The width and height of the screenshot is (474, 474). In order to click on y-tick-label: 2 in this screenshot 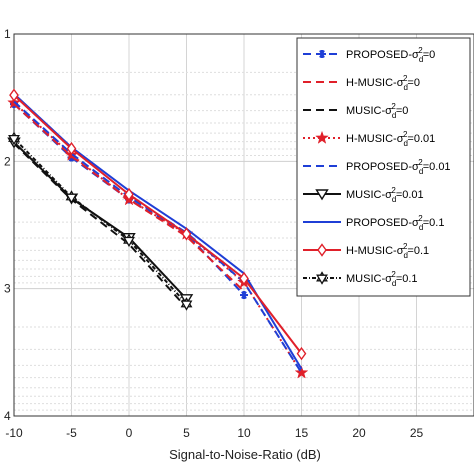, I will do `click(7, 161)`.